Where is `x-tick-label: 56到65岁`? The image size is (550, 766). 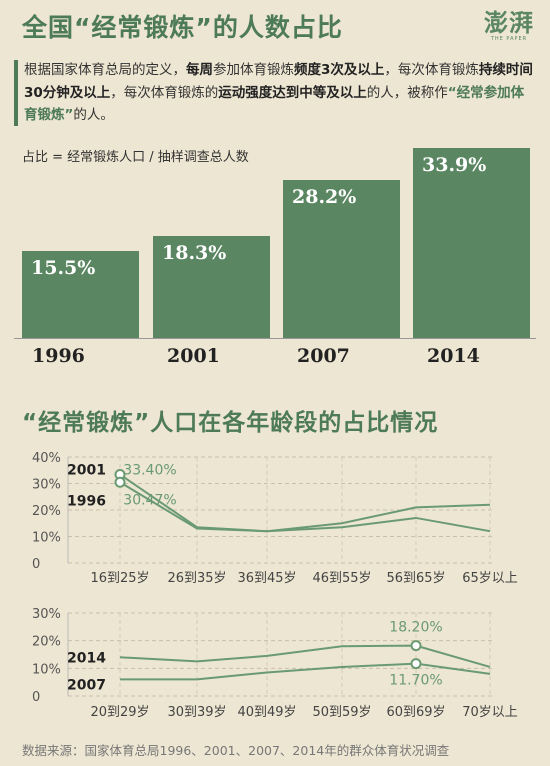
x-tick-label: 56到65岁 is located at coordinates (415, 578).